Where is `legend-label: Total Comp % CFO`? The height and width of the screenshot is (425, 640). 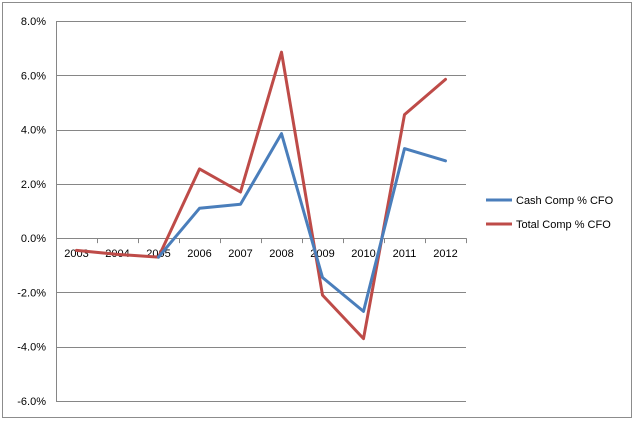
legend-label: Total Comp % CFO is located at coordinates (563, 225).